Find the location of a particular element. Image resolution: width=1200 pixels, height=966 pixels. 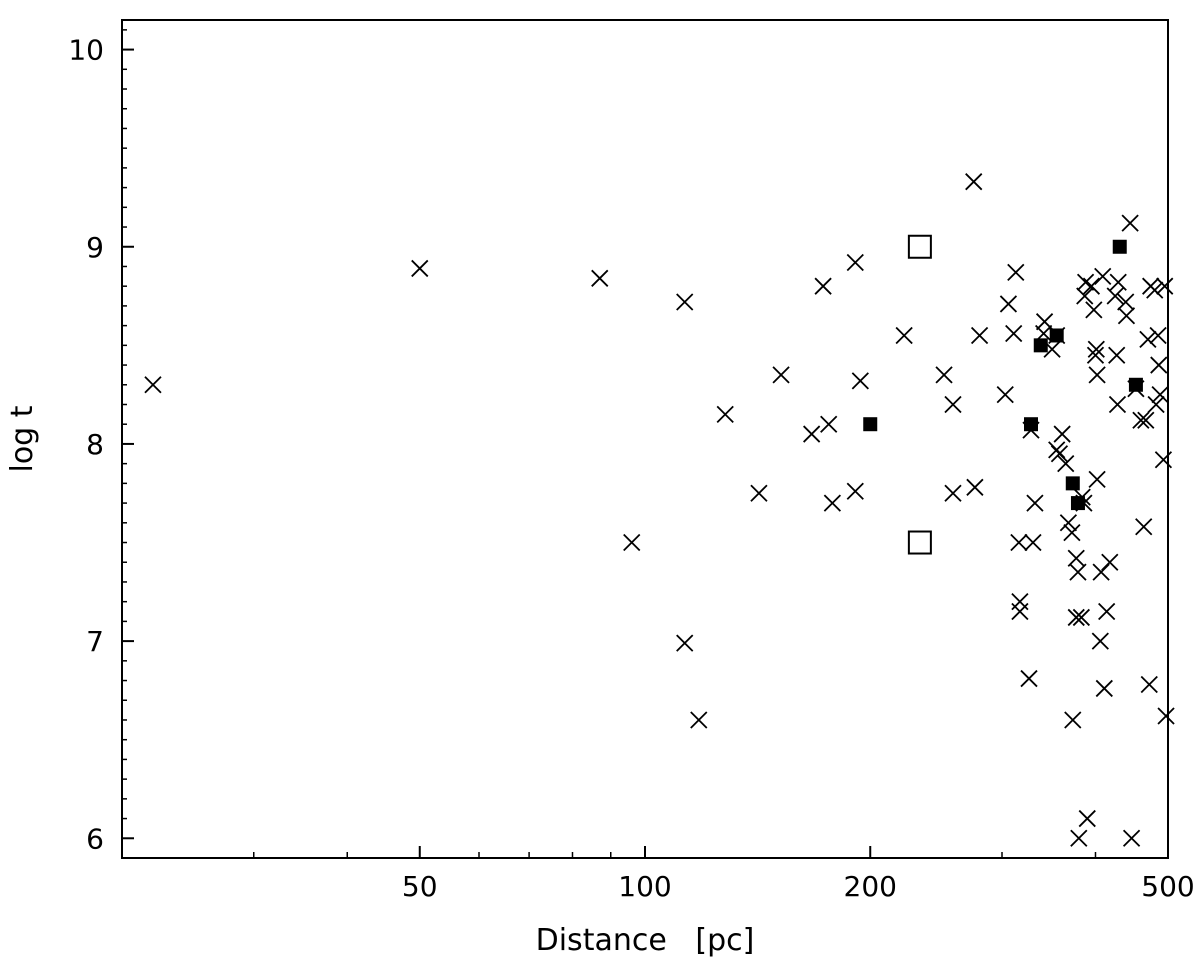

y-tick-label: 6 is located at coordinates (95, 838).